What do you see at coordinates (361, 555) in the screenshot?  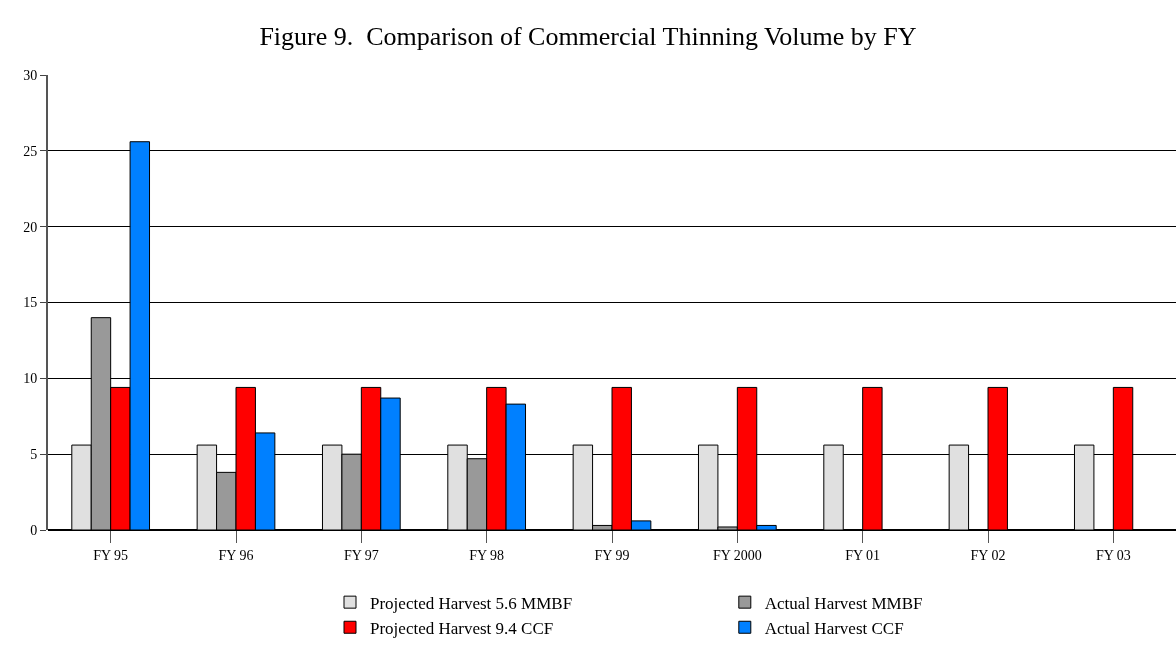 I see `x-tick-label: FY 97` at bounding box center [361, 555].